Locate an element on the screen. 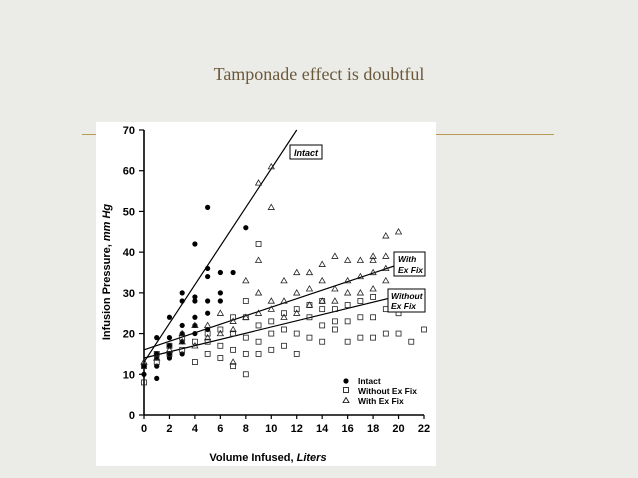 This screenshot has height=478, width=638. intact-line-label-text: Intact is located at coordinates (306, 153).